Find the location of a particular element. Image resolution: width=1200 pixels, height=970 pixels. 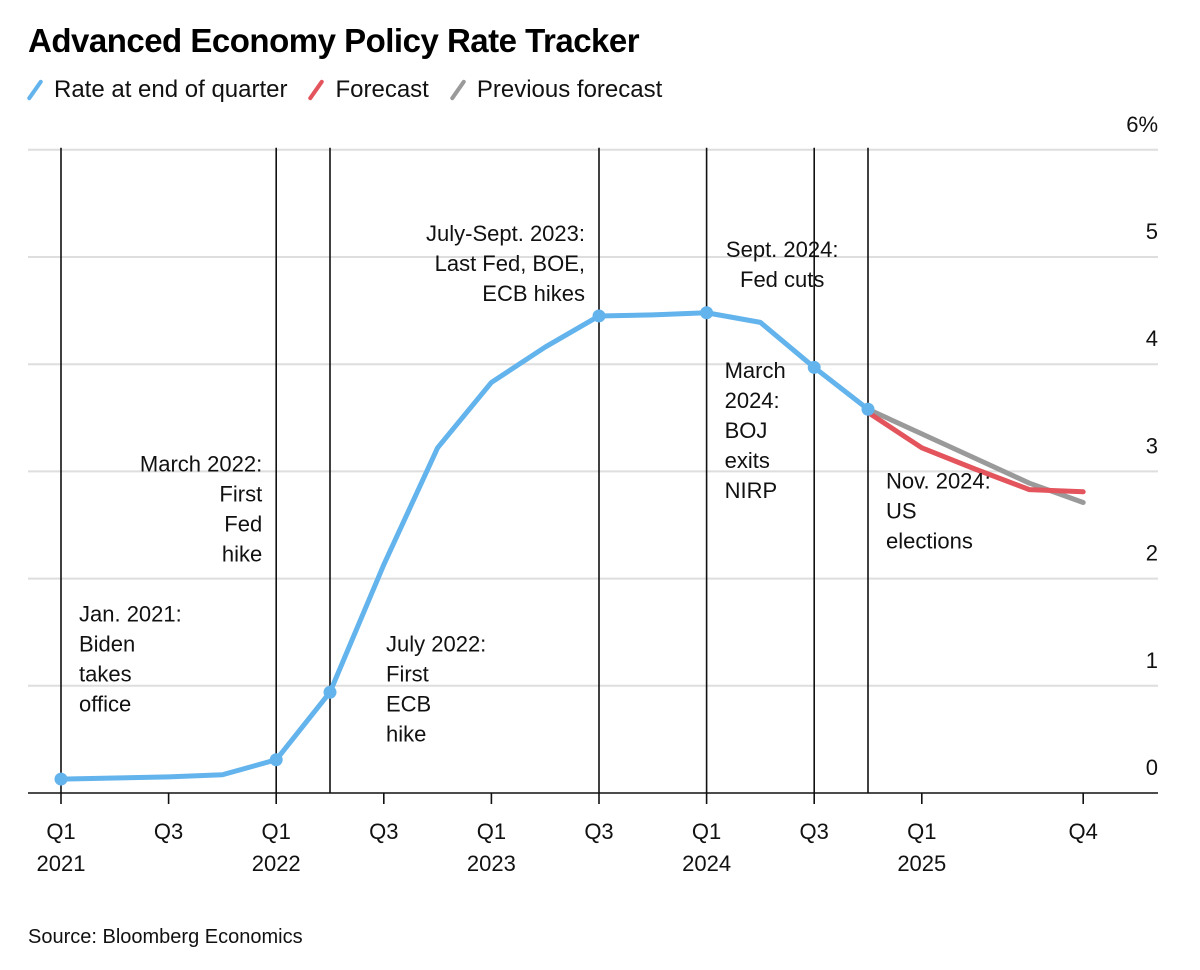

legend-label-previous-forecast: Previous forecast is located at coordinates (569, 89).